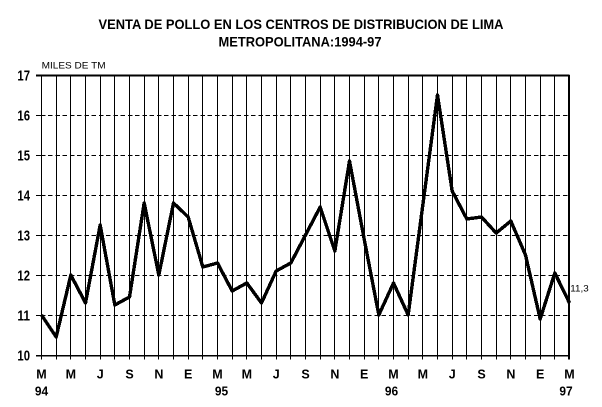 Image resolution: width=602 pixels, height=407 pixels. I want to click on svg-text: 10, so click(23, 356).